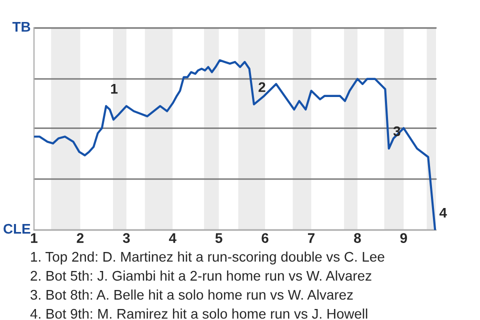  What do you see at coordinates (396, 131) in the screenshot?
I see `annotation: 3` at bounding box center [396, 131].